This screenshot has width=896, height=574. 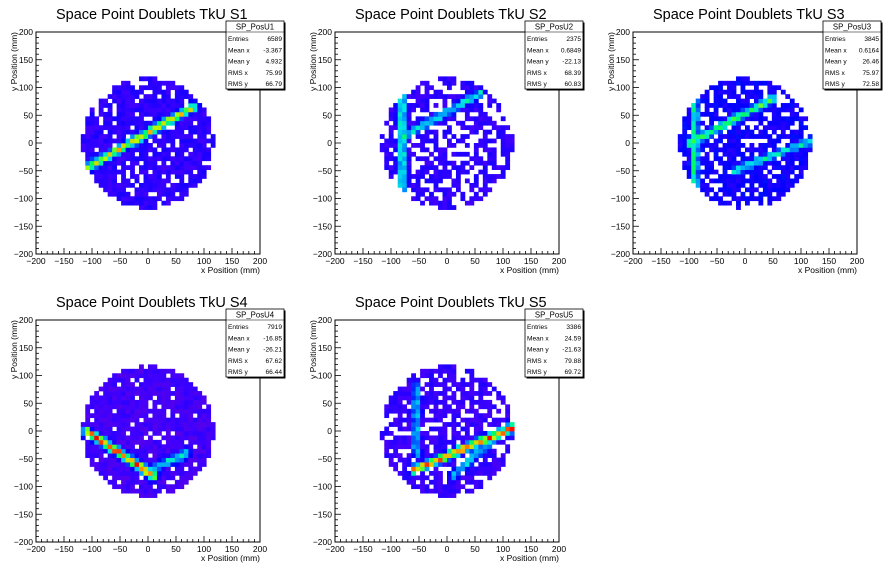 I want to click on y-tick-label: 100, so click(x=623, y=88).